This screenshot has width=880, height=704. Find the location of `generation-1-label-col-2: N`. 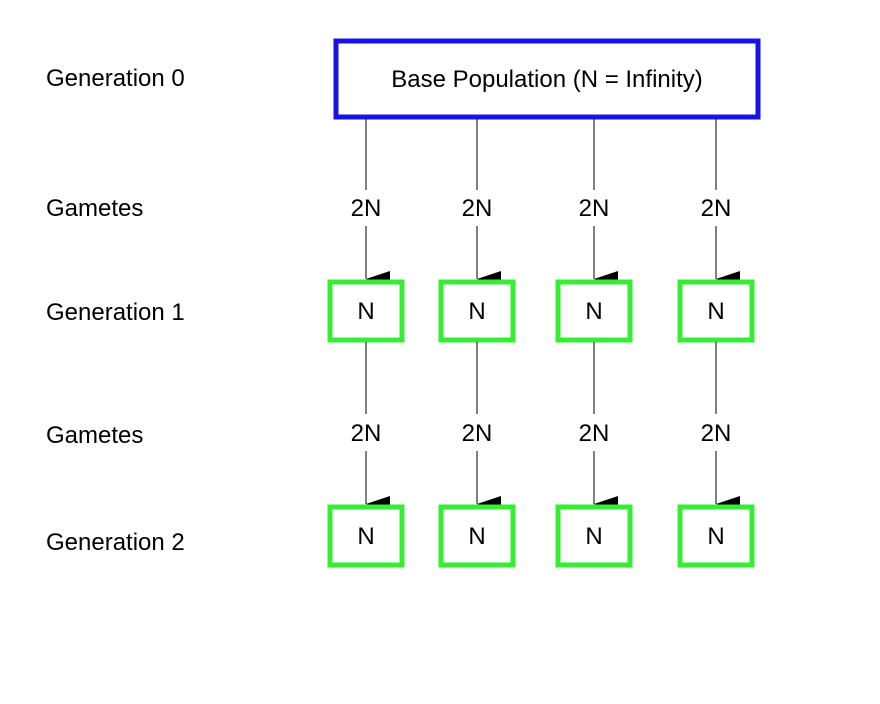

generation-1-label-col-2: N is located at coordinates (476, 311).